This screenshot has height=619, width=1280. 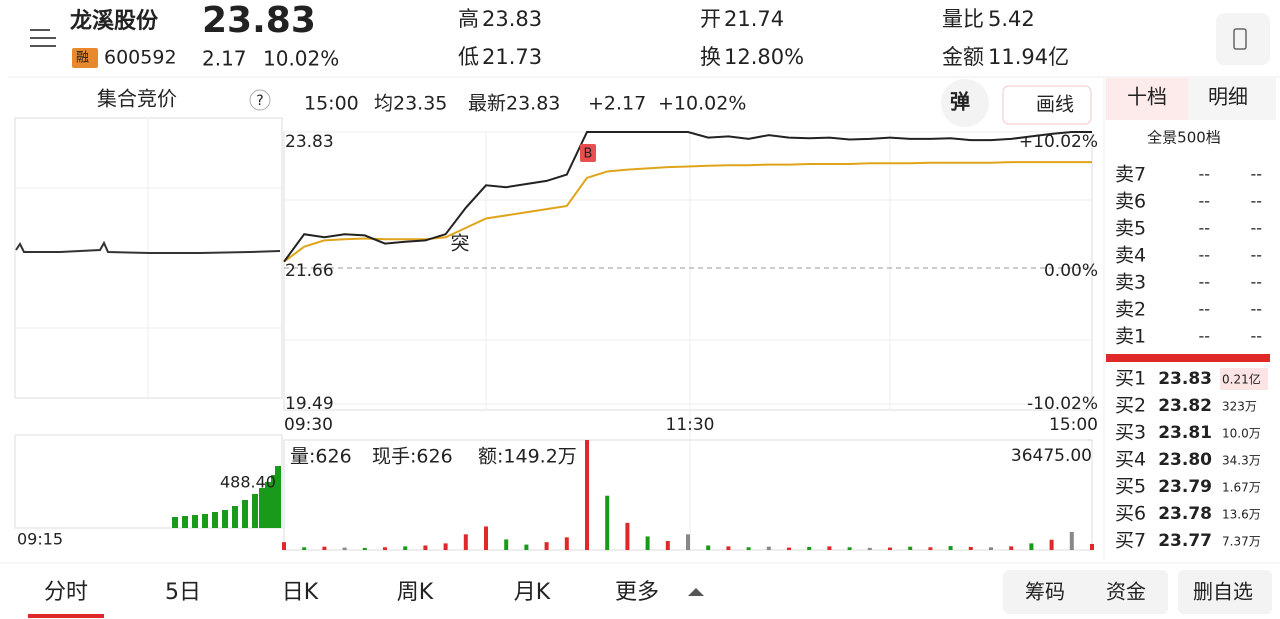 I want to click on badge-bg, so click(x=85, y=58).